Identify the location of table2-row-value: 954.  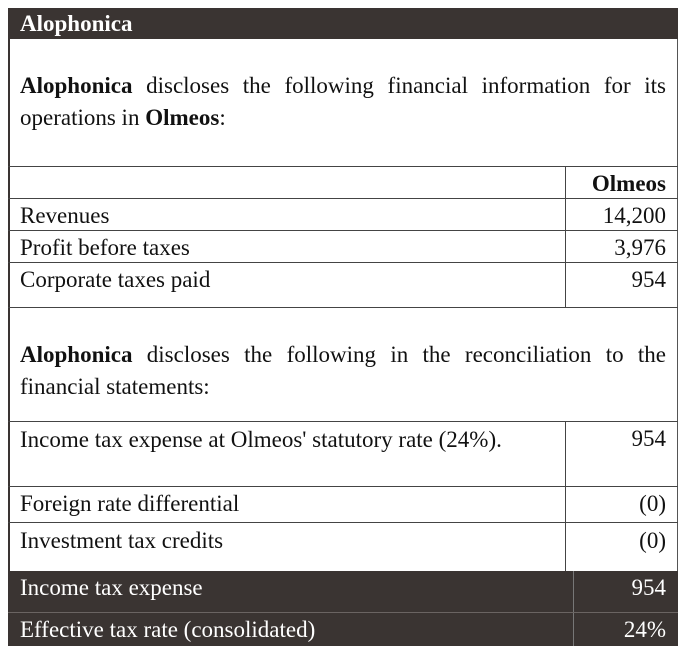
(649, 438).